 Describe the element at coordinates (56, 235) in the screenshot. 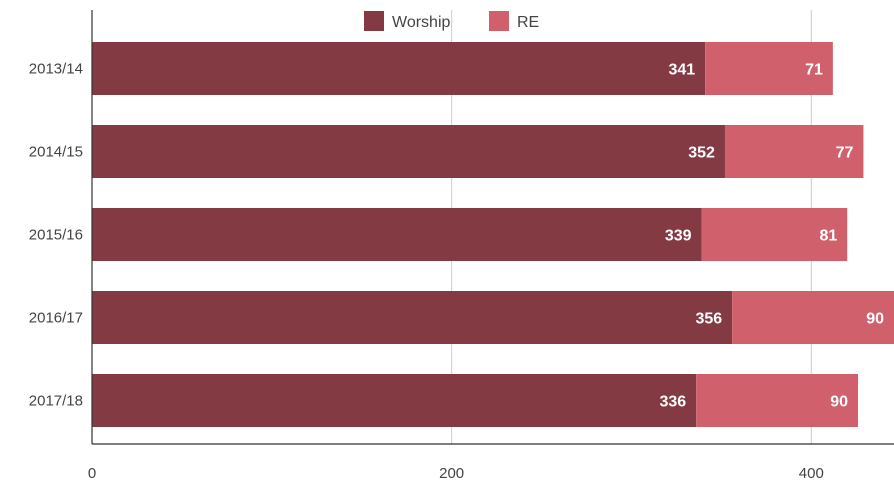

I see `y-tick-label: 2015/16` at that location.